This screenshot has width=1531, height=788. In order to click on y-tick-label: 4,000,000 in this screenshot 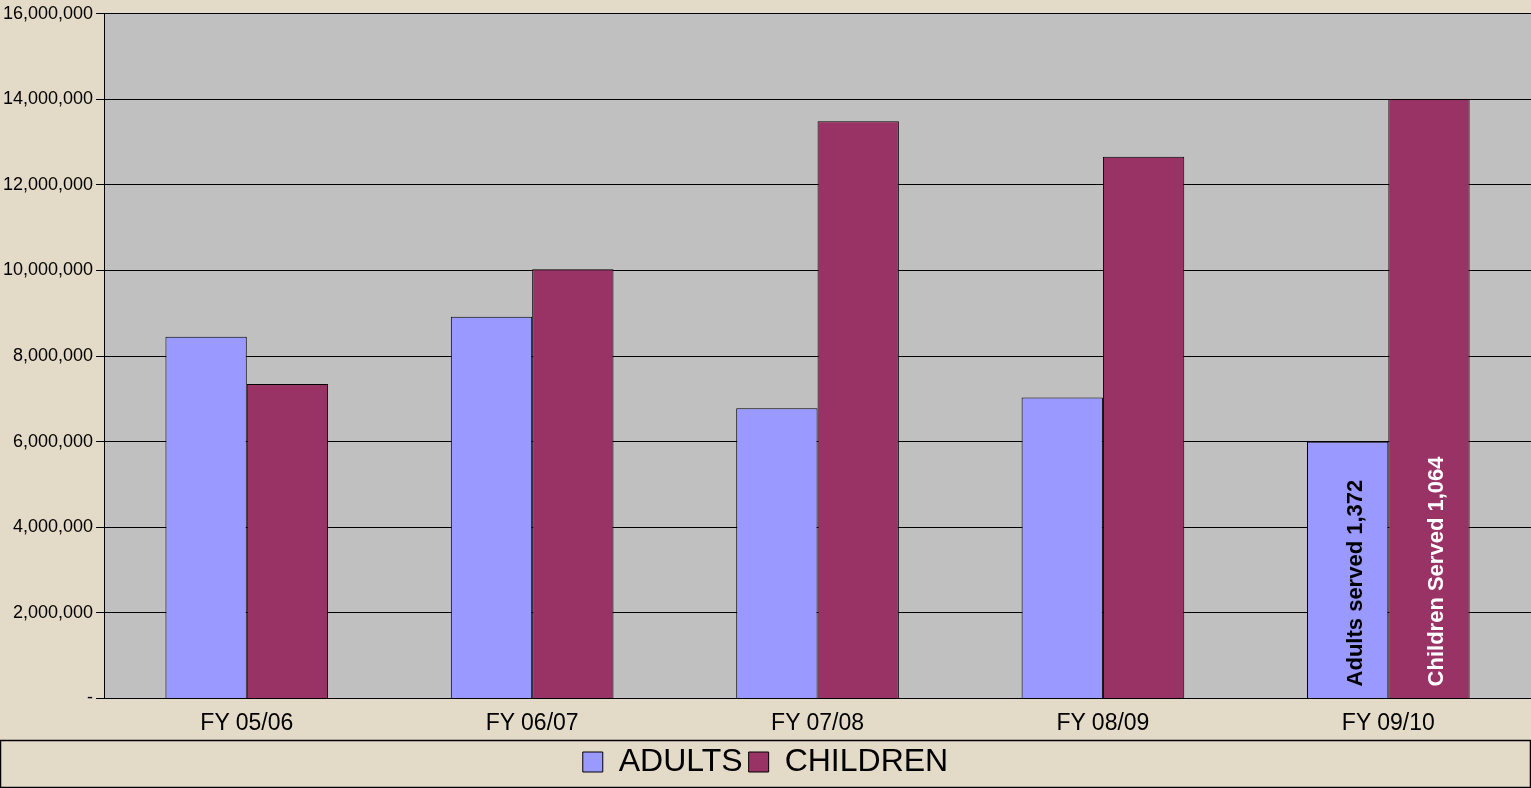, I will do `click(53, 526)`.